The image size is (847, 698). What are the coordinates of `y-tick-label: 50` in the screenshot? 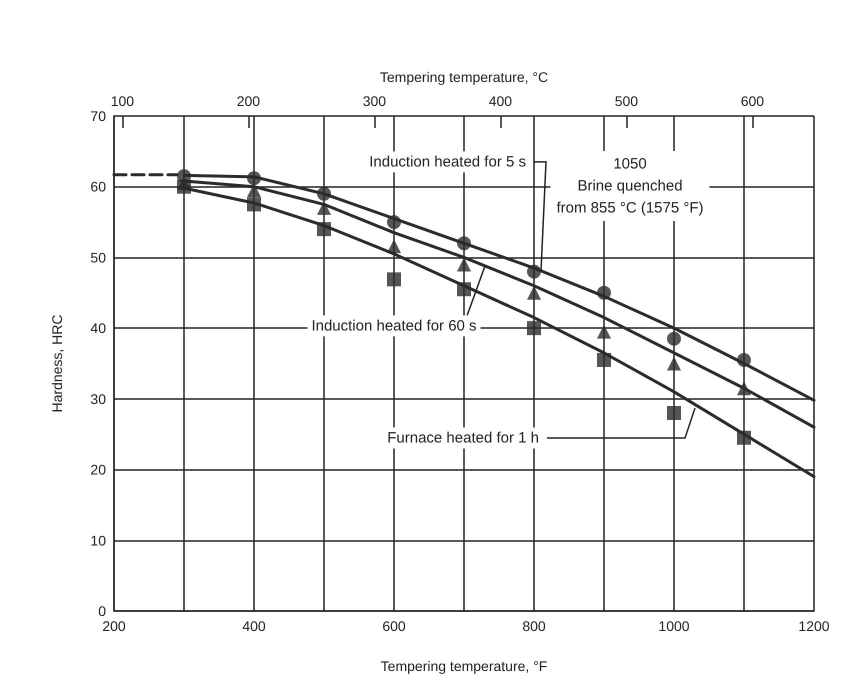 It's located at (98, 257).